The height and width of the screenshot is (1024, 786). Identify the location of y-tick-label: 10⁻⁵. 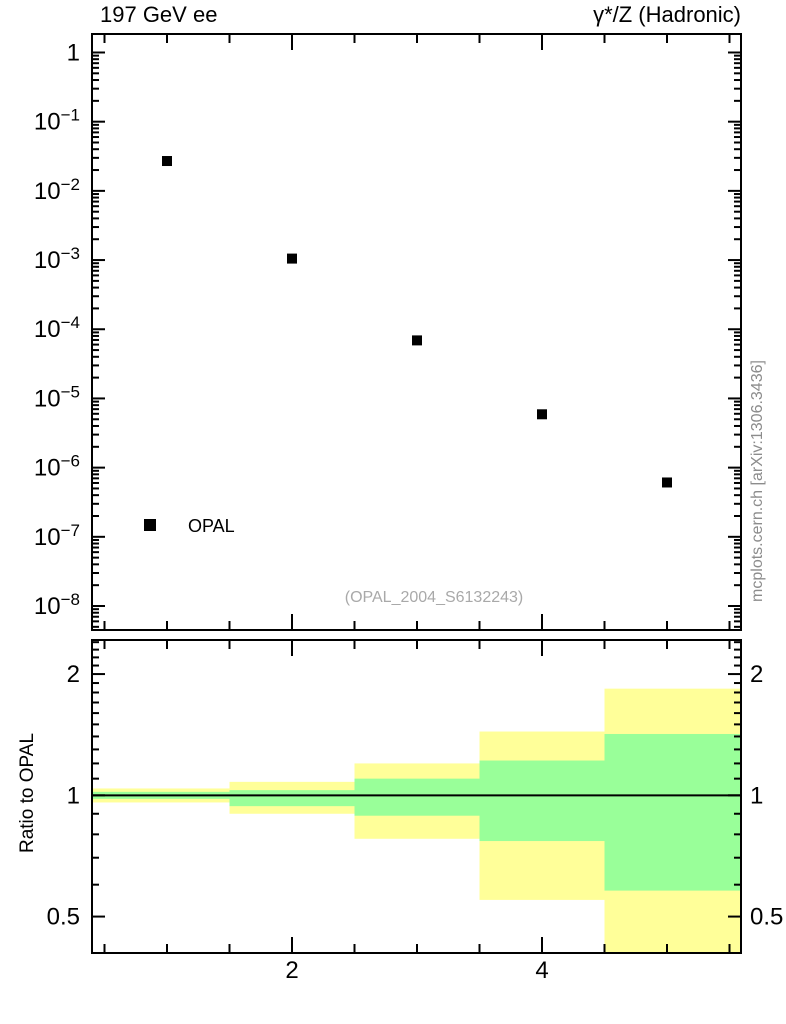
(57, 397).